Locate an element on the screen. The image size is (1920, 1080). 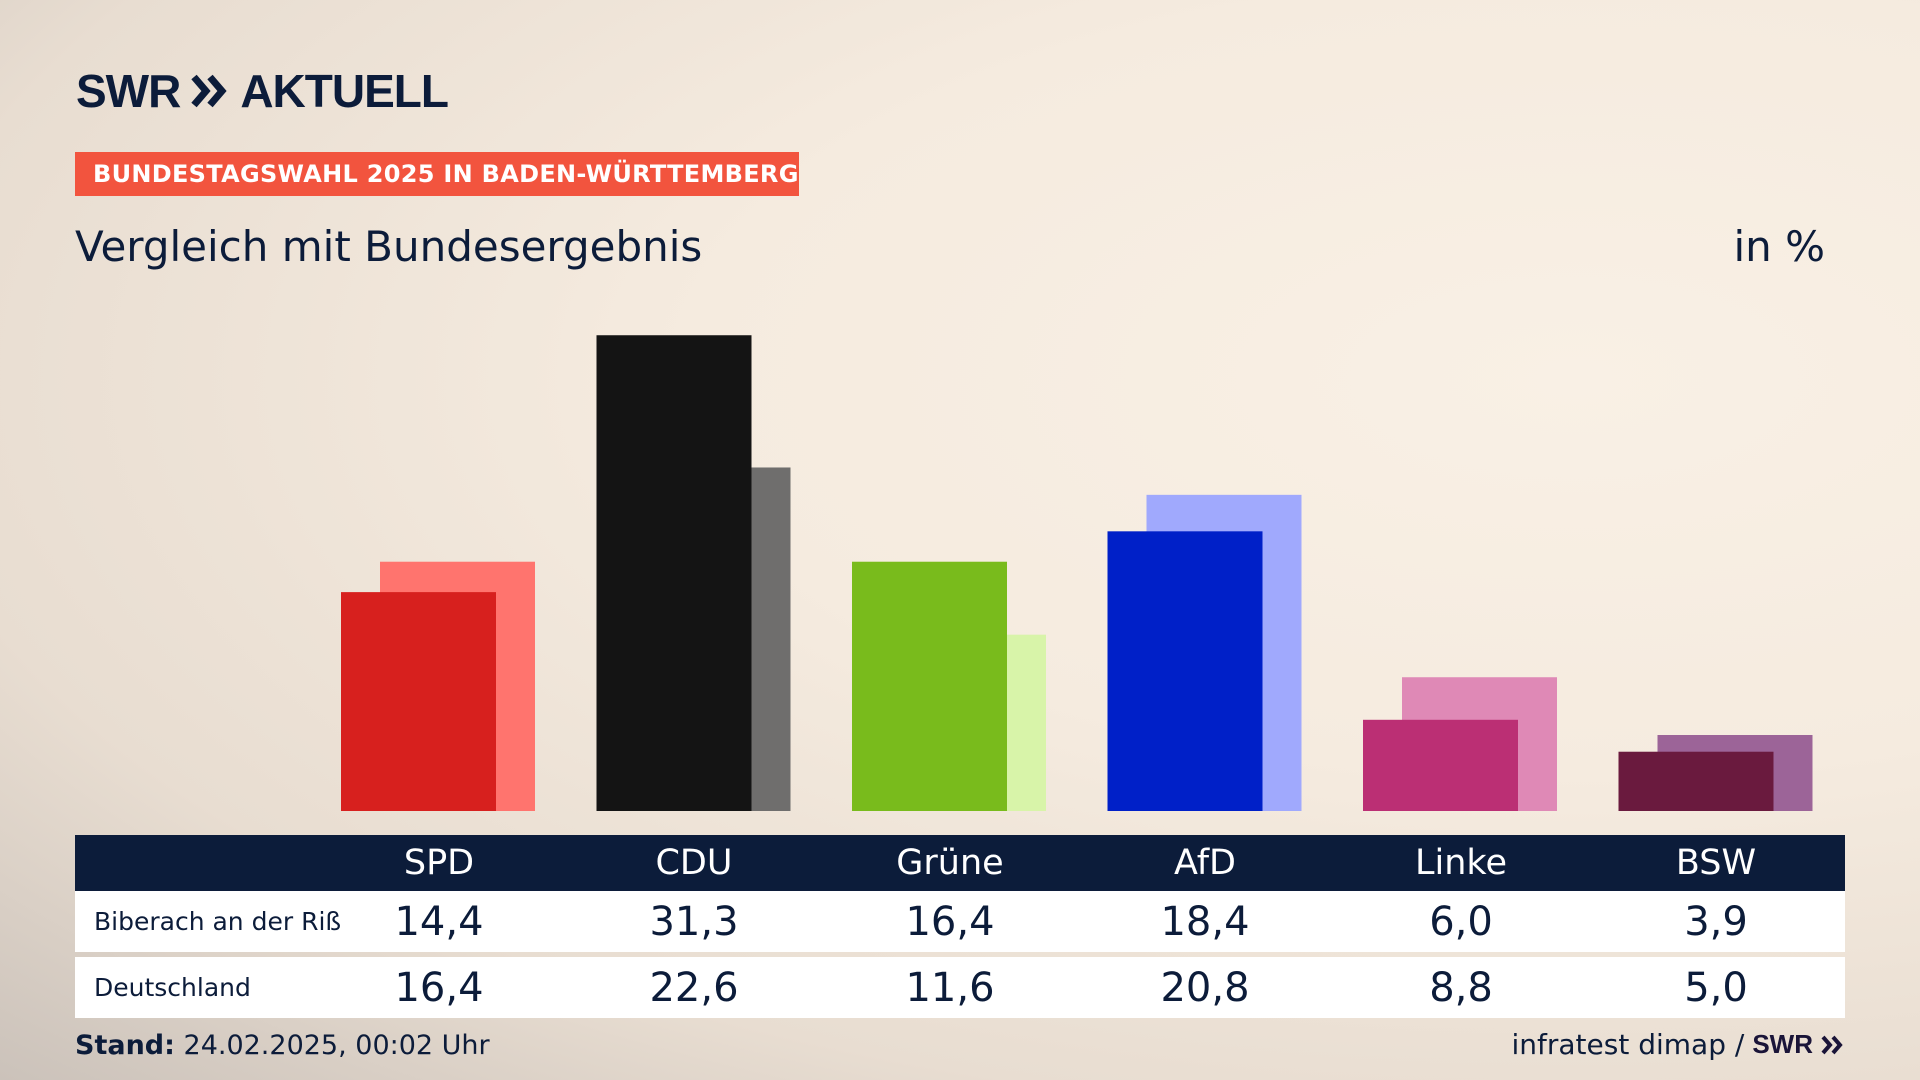
timestamp: Stand: 24.02.2025, 00:02 Uhr is located at coordinates (282, 1045).